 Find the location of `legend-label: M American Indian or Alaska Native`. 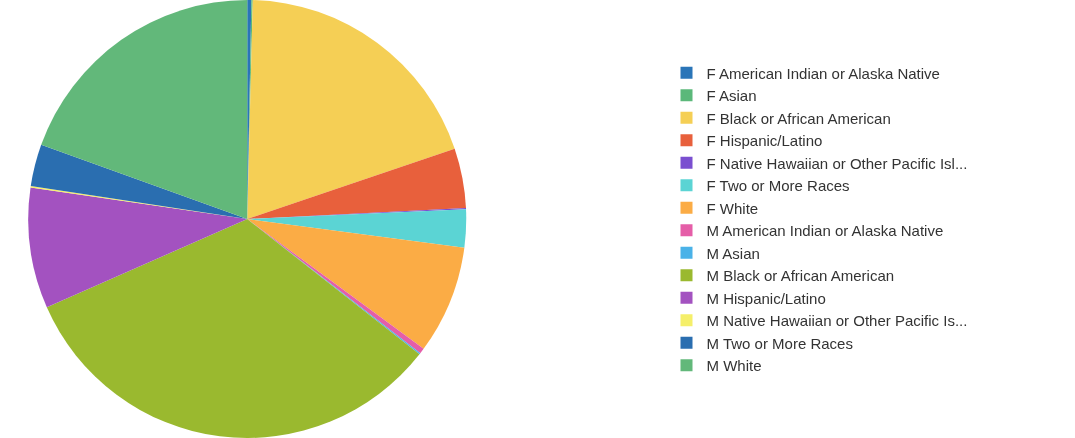

legend-label: M American Indian or Alaska Native is located at coordinates (825, 231).